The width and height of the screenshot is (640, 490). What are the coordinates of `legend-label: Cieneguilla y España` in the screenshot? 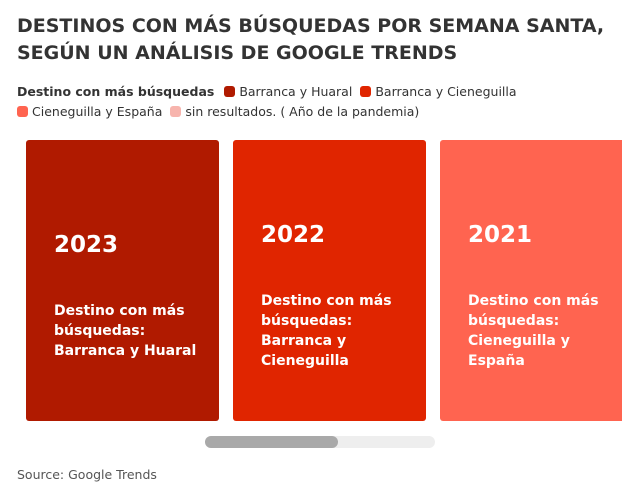 It's located at (97, 111).